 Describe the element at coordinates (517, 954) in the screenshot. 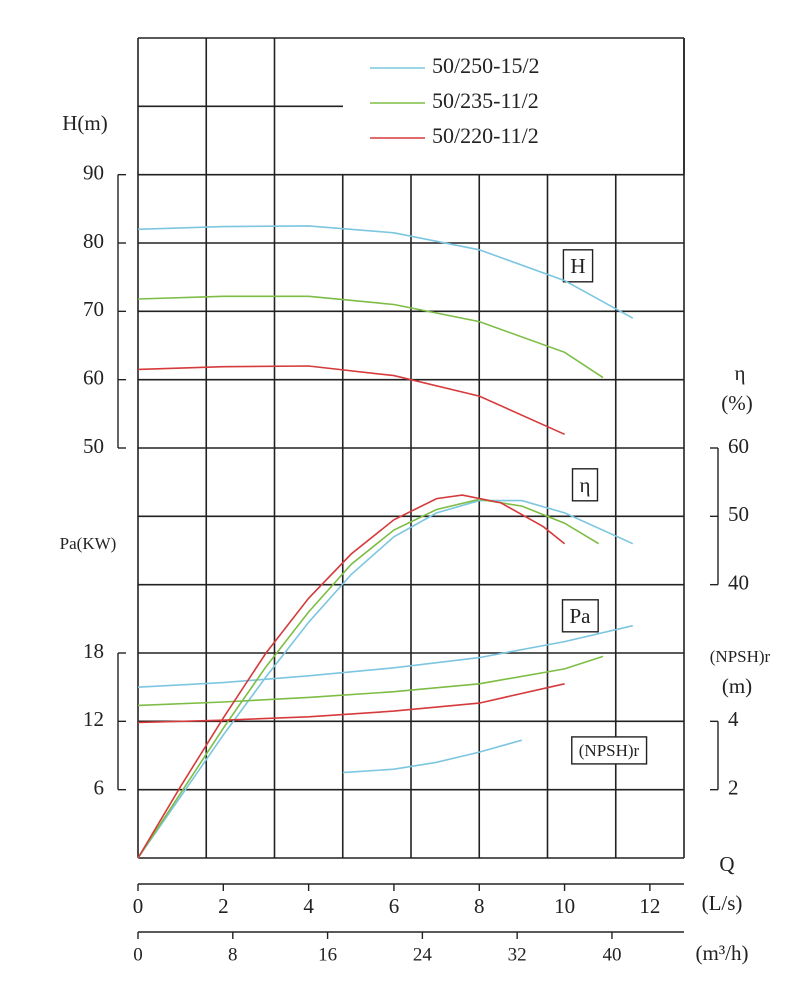

I see `x2-tick-label: 32` at that location.